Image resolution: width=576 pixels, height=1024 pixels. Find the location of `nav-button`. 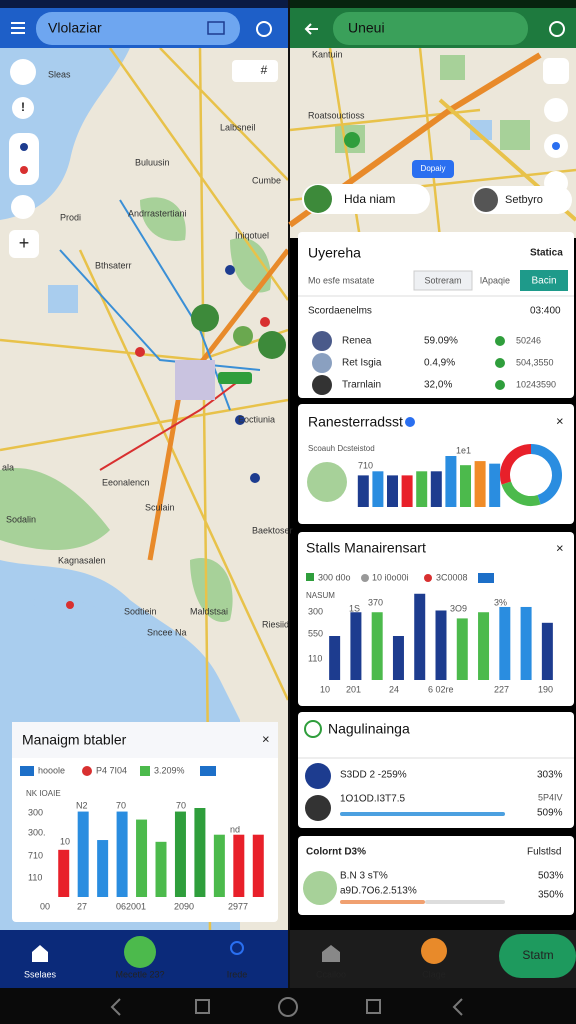

nav-button is located at coordinates (537, 956).